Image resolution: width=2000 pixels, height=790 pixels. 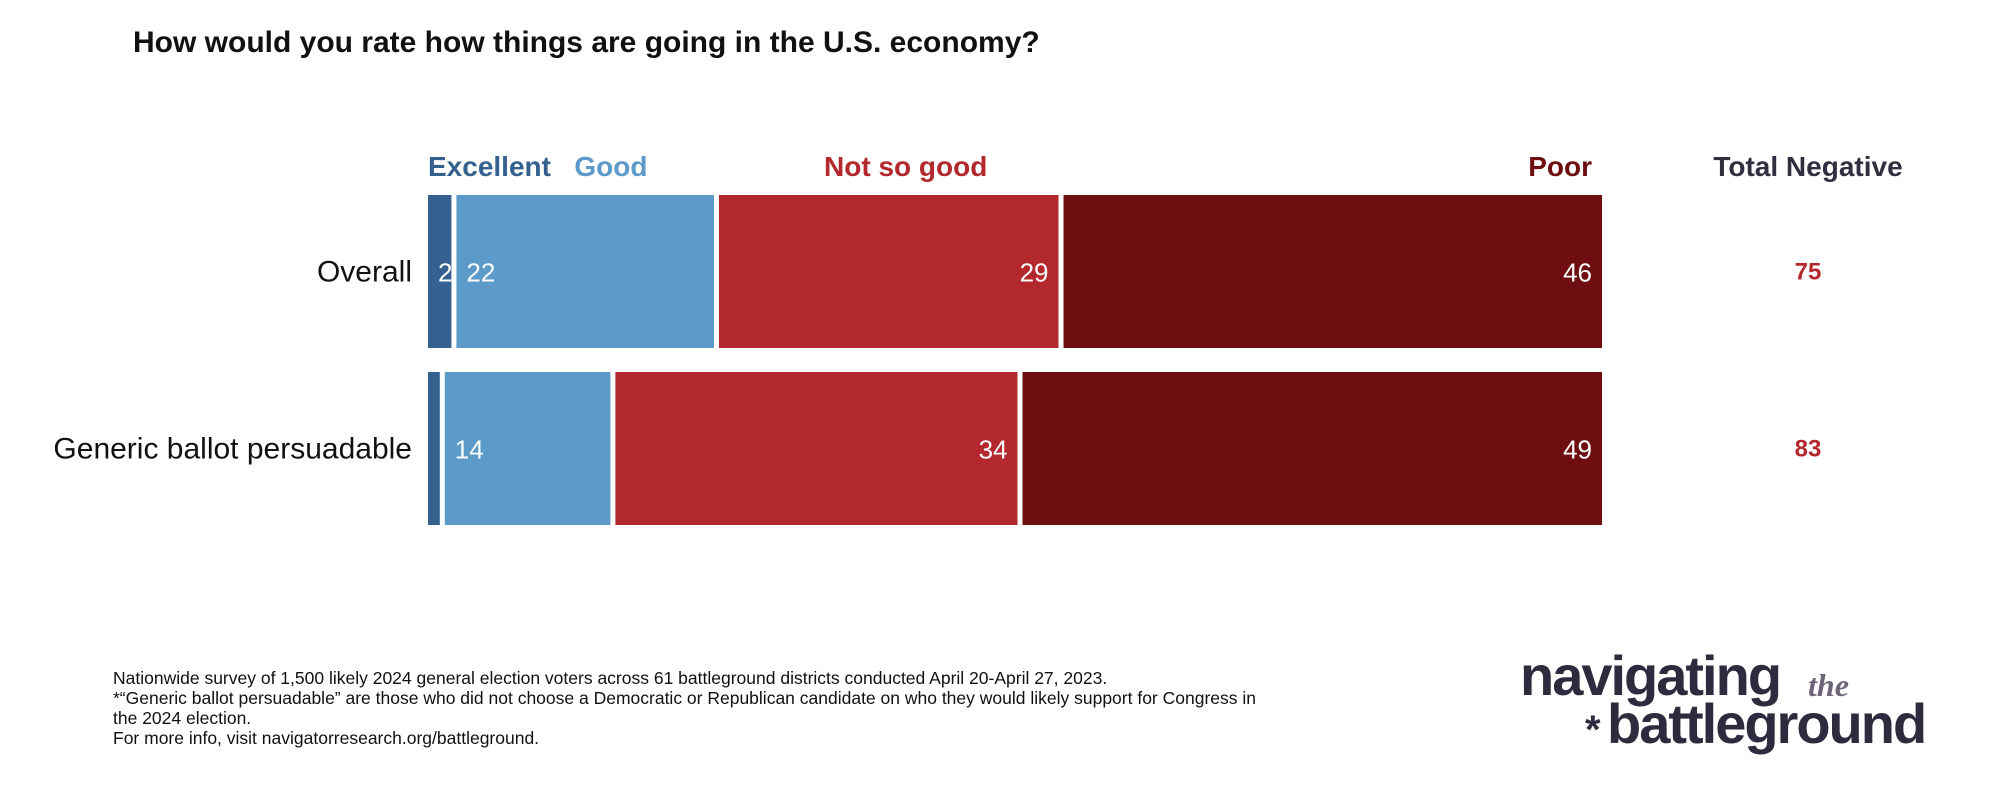 What do you see at coordinates (1593, 730) in the screenshot?
I see `logo-asterisk-icon: *` at bounding box center [1593, 730].